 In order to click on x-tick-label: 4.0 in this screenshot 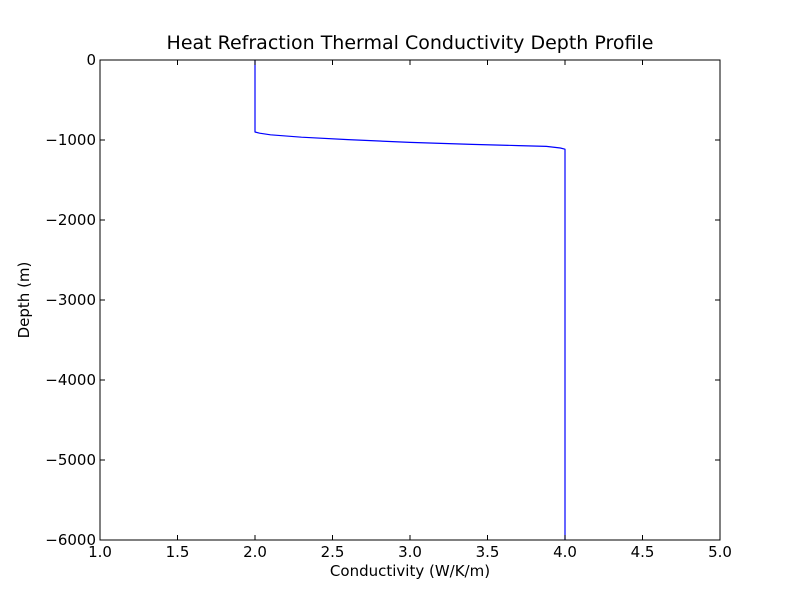, I will do `click(565, 552)`.